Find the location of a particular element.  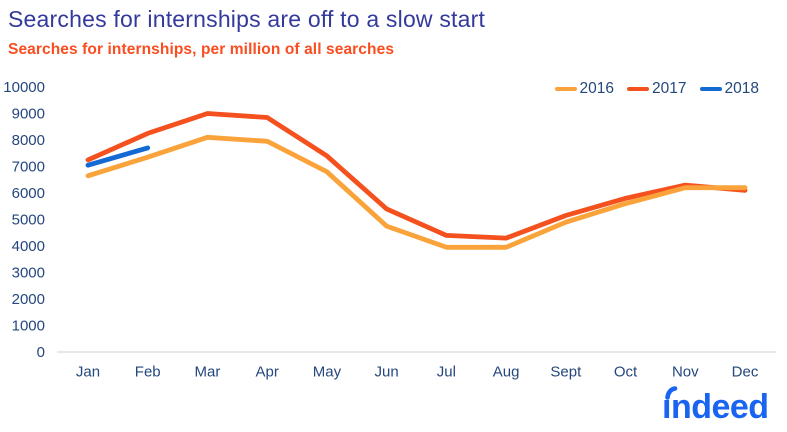

legend-swatch-2016 is located at coordinates (565, 89).